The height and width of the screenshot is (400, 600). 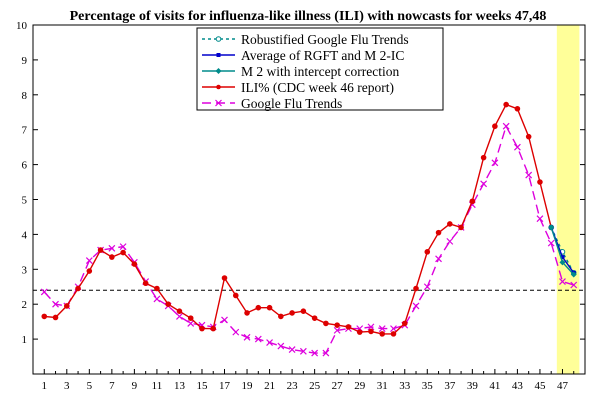 What do you see at coordinates (25, 201) in the screenshot?
I see `y-tick-label: 5` at bounding box center [25, 201].